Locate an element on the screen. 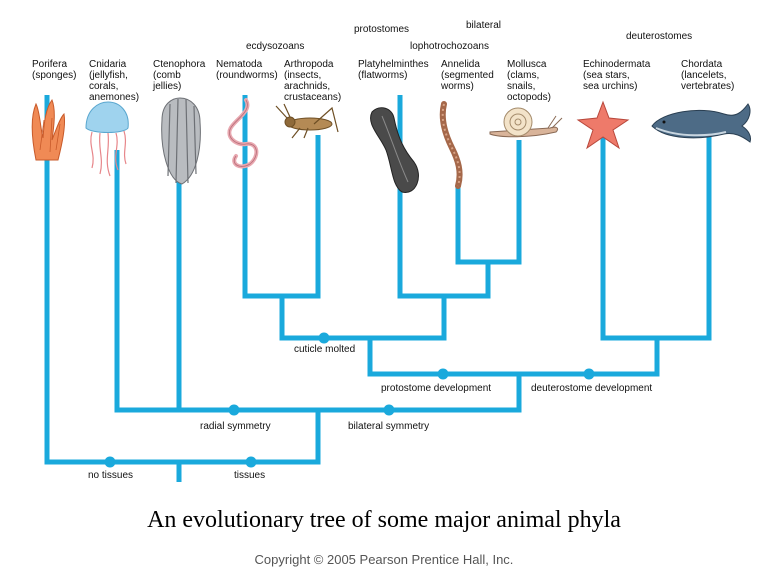 The width and height of the screenshot is (771, 570). phylum-label-platyhelminthes: Platyhelminthes (flatworms) is located at coordinates (394, 70).